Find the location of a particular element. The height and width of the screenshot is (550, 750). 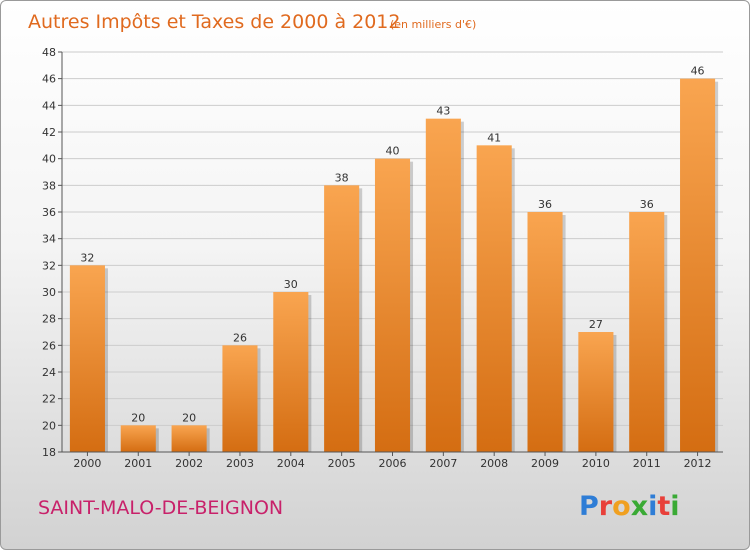

logo-letter: o is located at coordinates (621, 506).